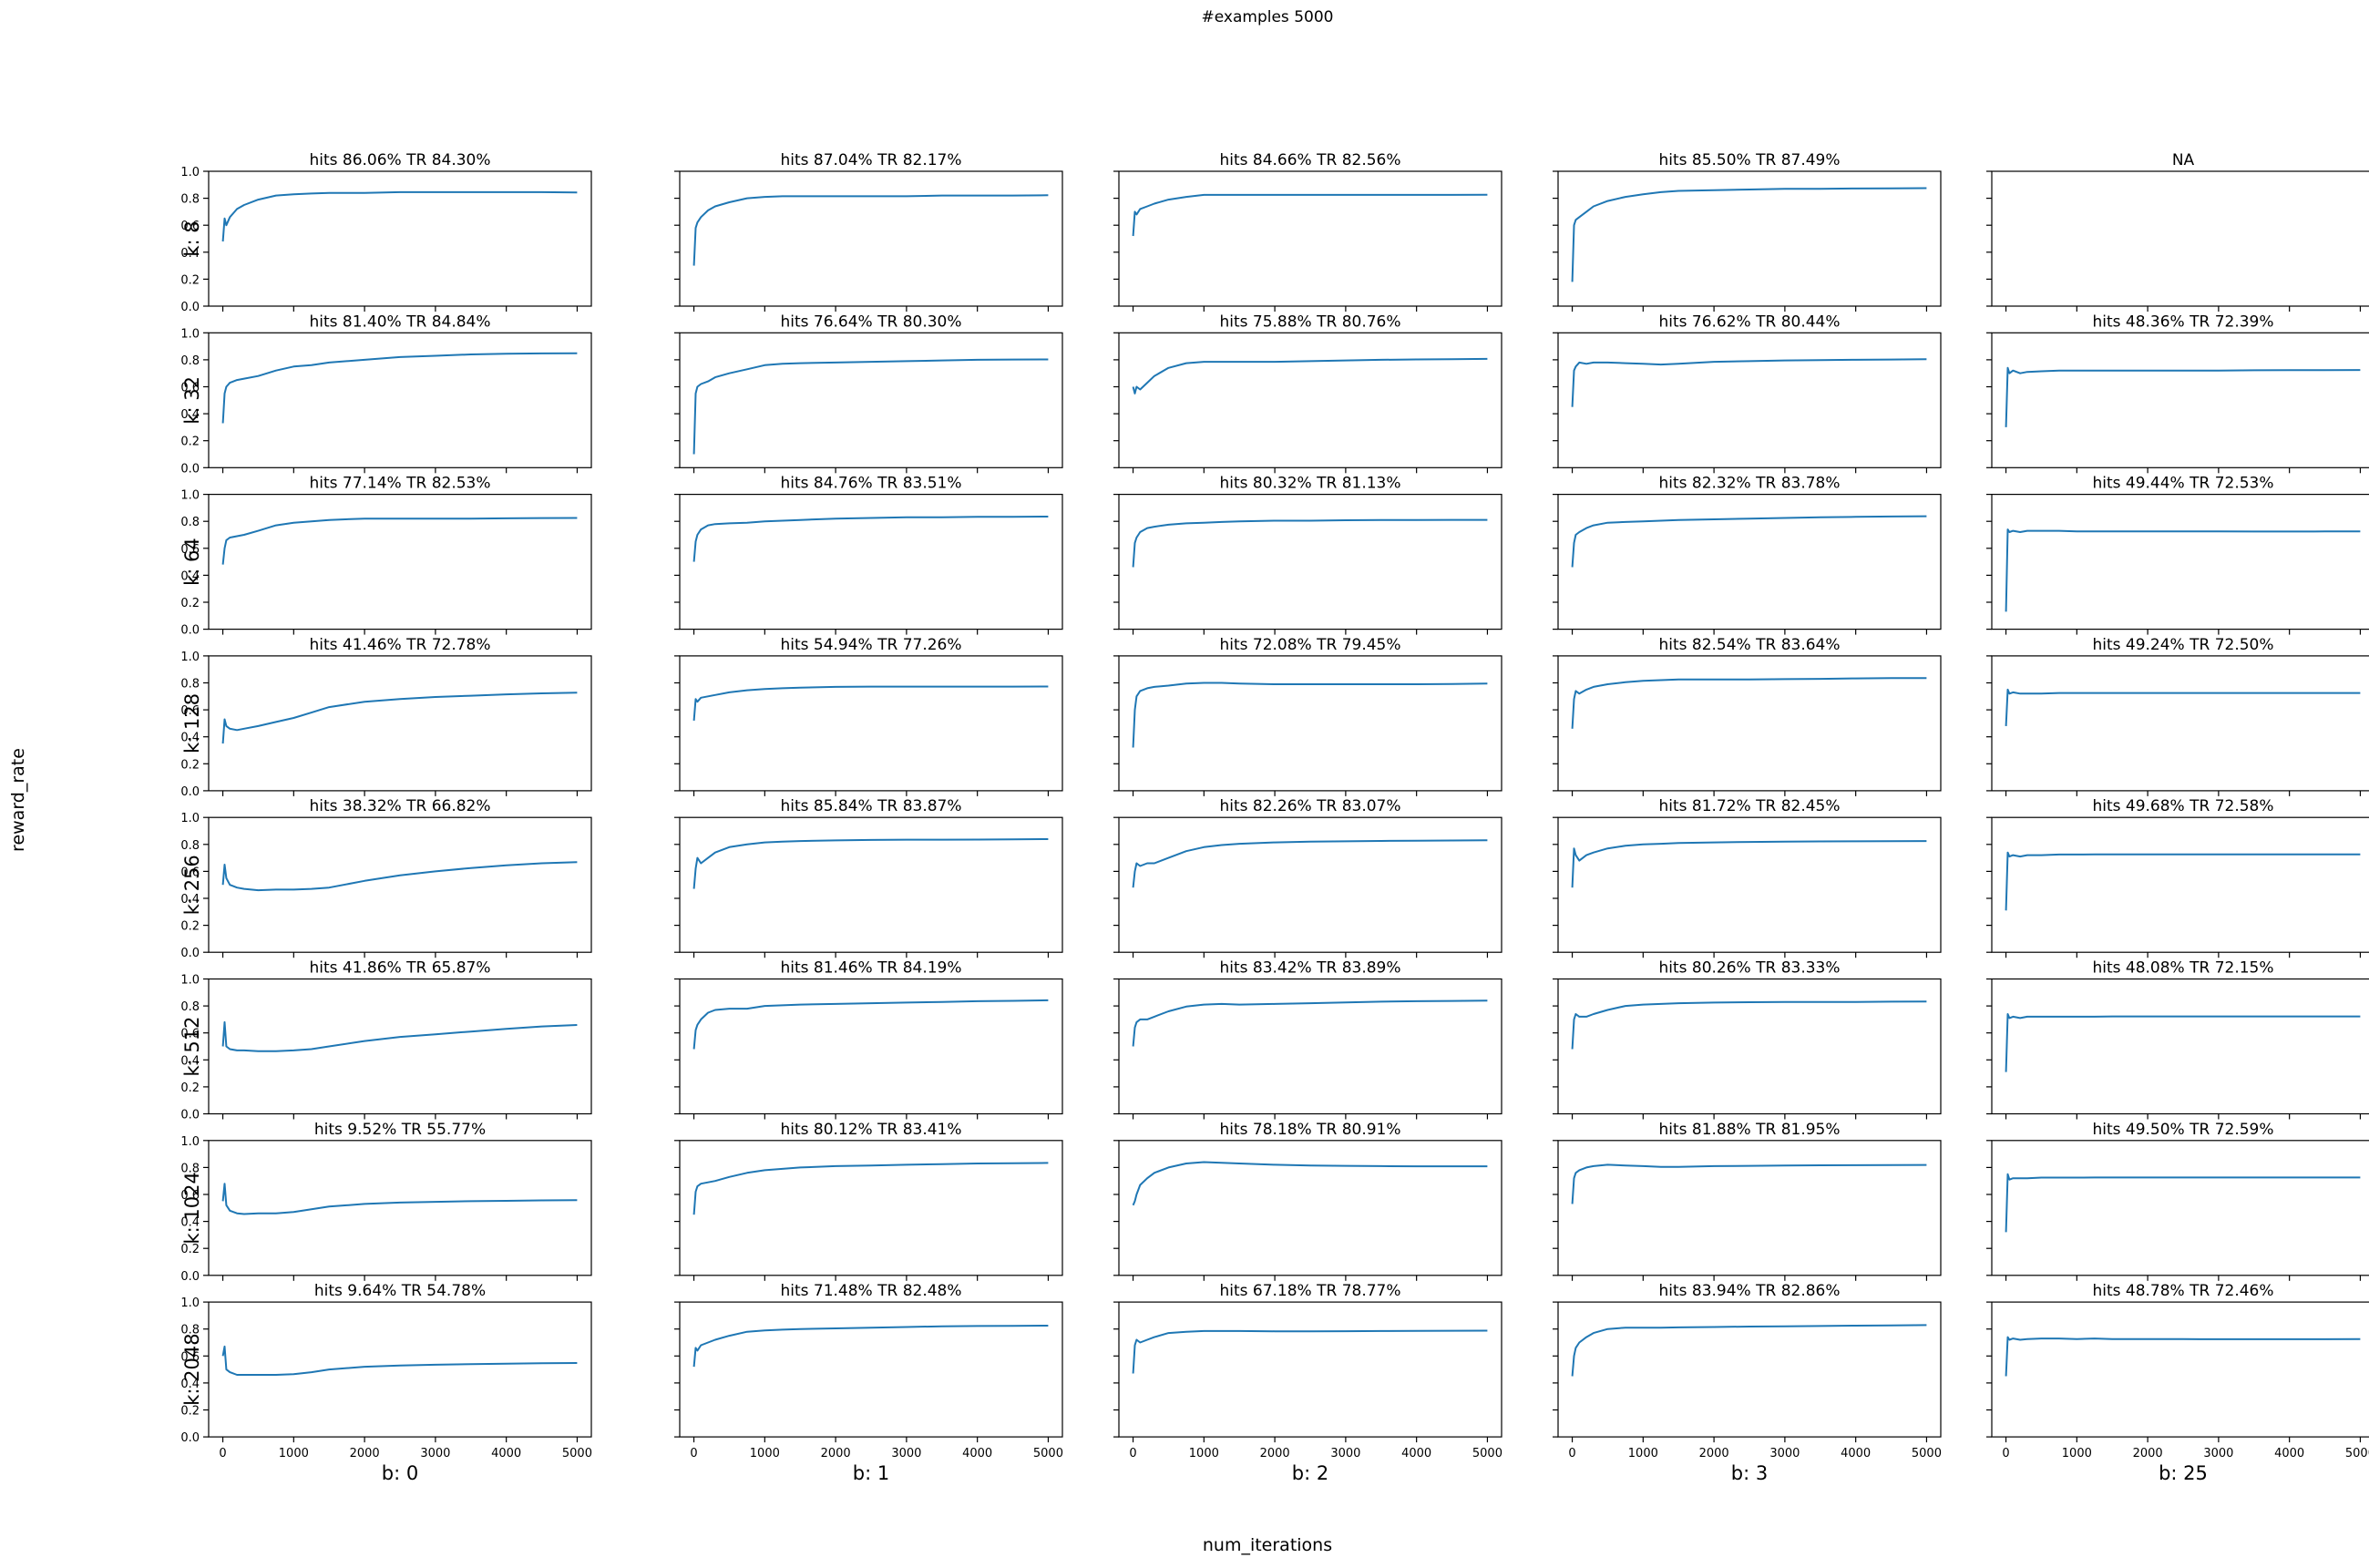  I want to click on panel-title: hits 80.32% TR 81.13%, so click(1310, 484).